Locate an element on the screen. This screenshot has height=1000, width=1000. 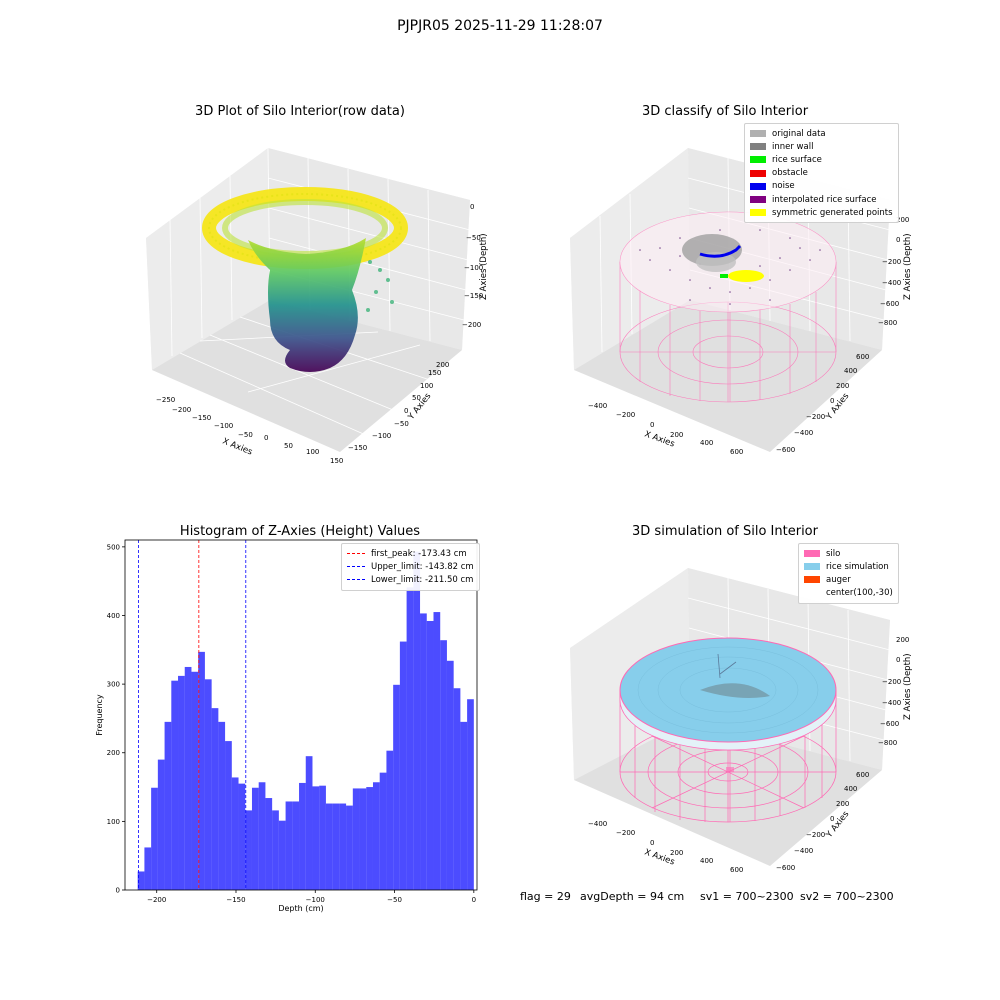
p4-ytick: 200 is located at coordinates (842, 804).